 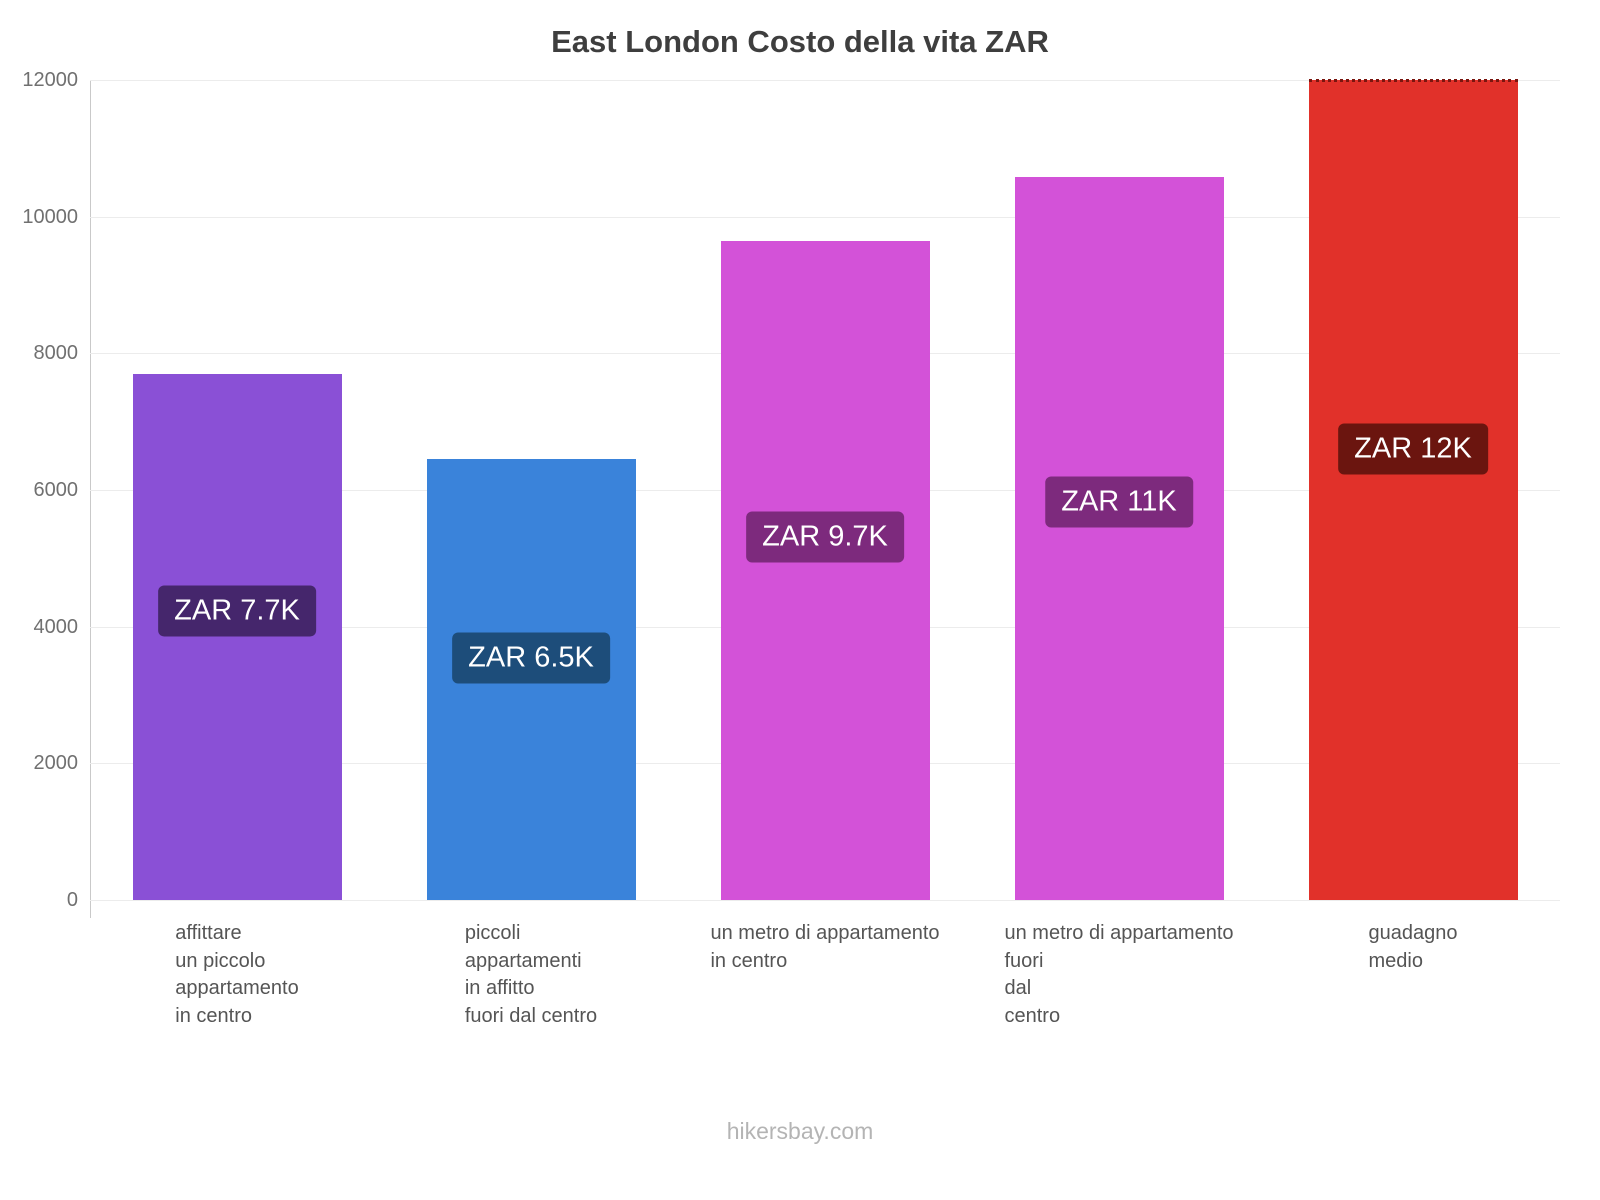 What do you see at coordinates (1413, 947) in the screenshot?
I see `x-axis-label-text: guadagno medio` at bounding box center [1413, 947].